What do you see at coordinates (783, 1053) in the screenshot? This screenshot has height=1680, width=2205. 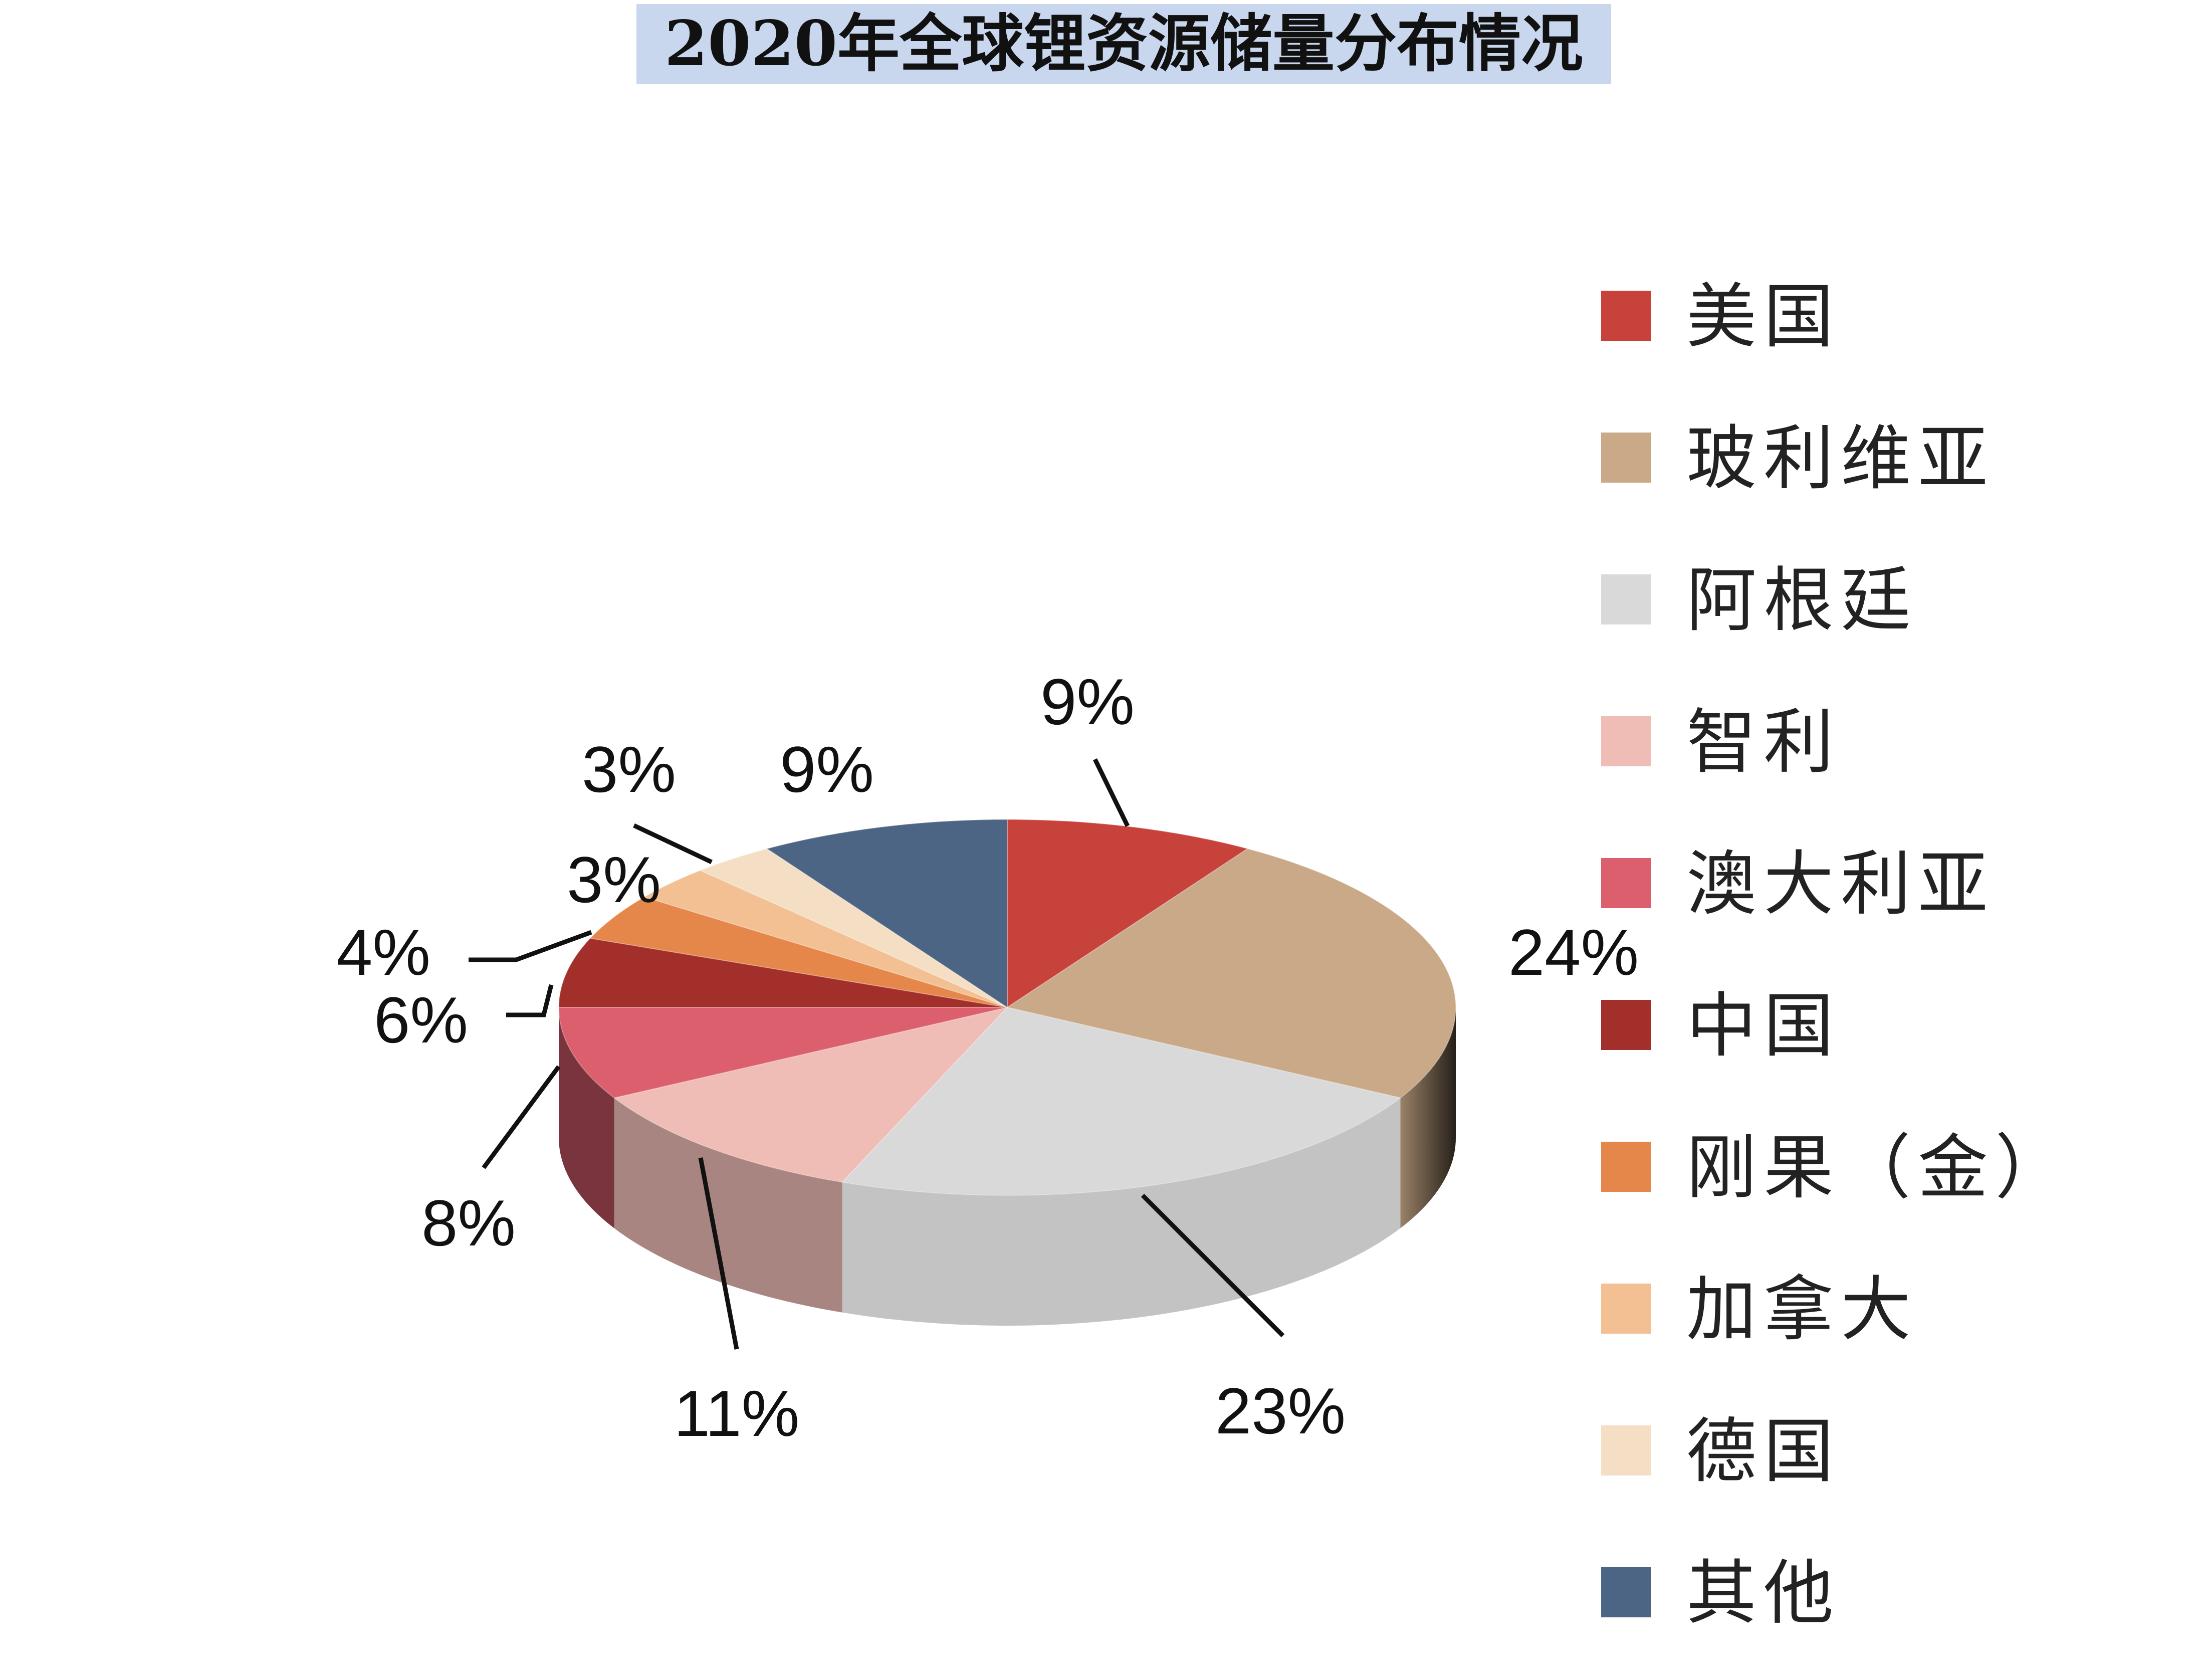 I see `slice-5-wedge` at bounding box center [783, 1053].